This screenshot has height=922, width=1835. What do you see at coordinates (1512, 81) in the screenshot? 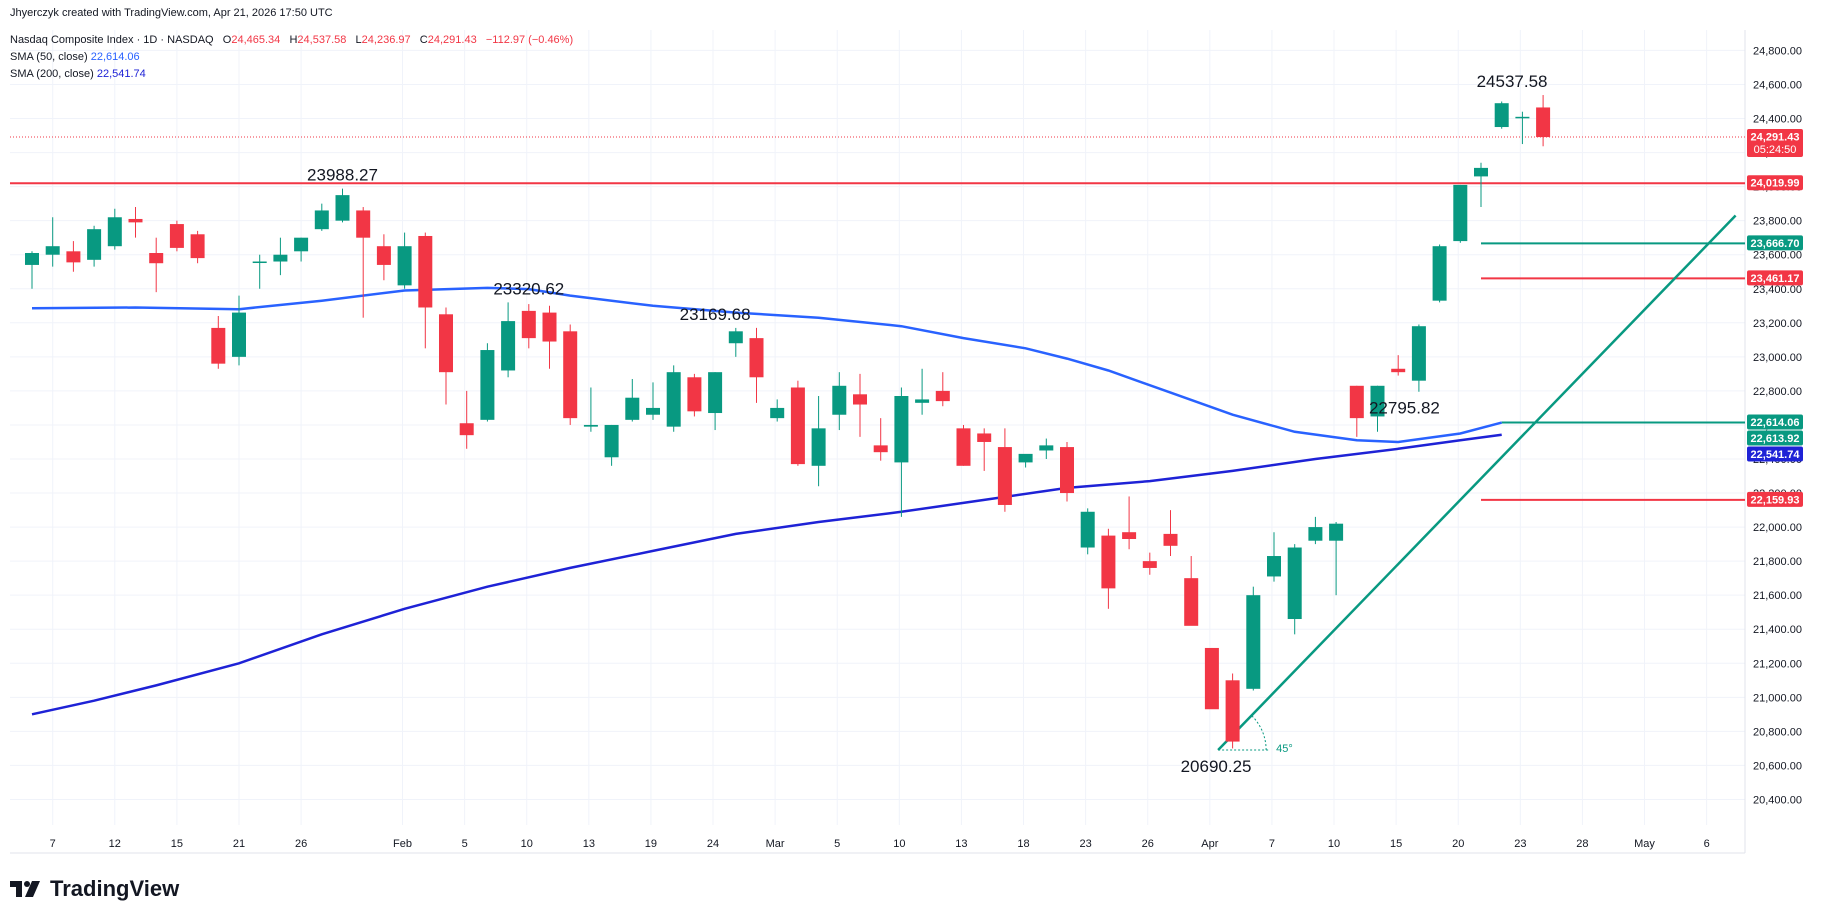
I see `price-annotation: 24537.58` at bounding box center [1512, 81].